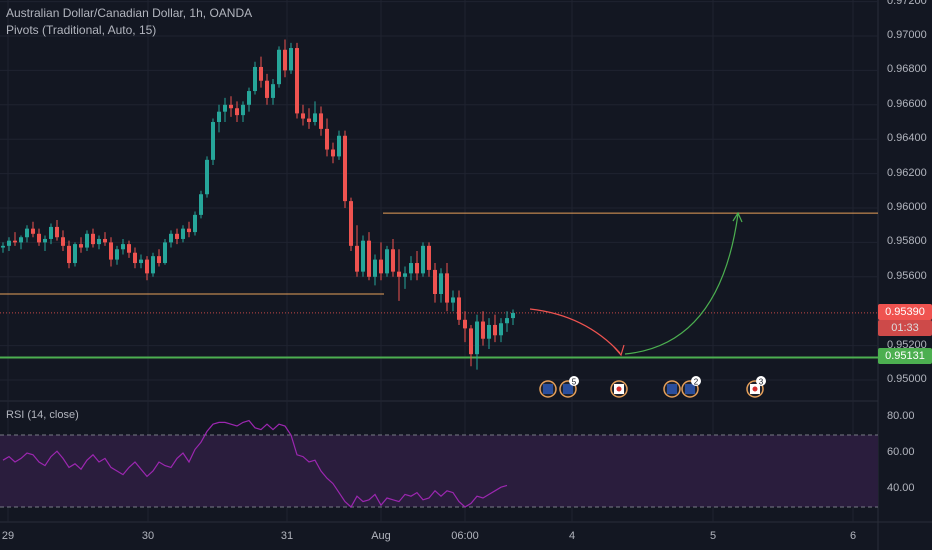  Describe the element at coordinates (575, 331) in the screenshot. I see `down-projection-path` at that location.